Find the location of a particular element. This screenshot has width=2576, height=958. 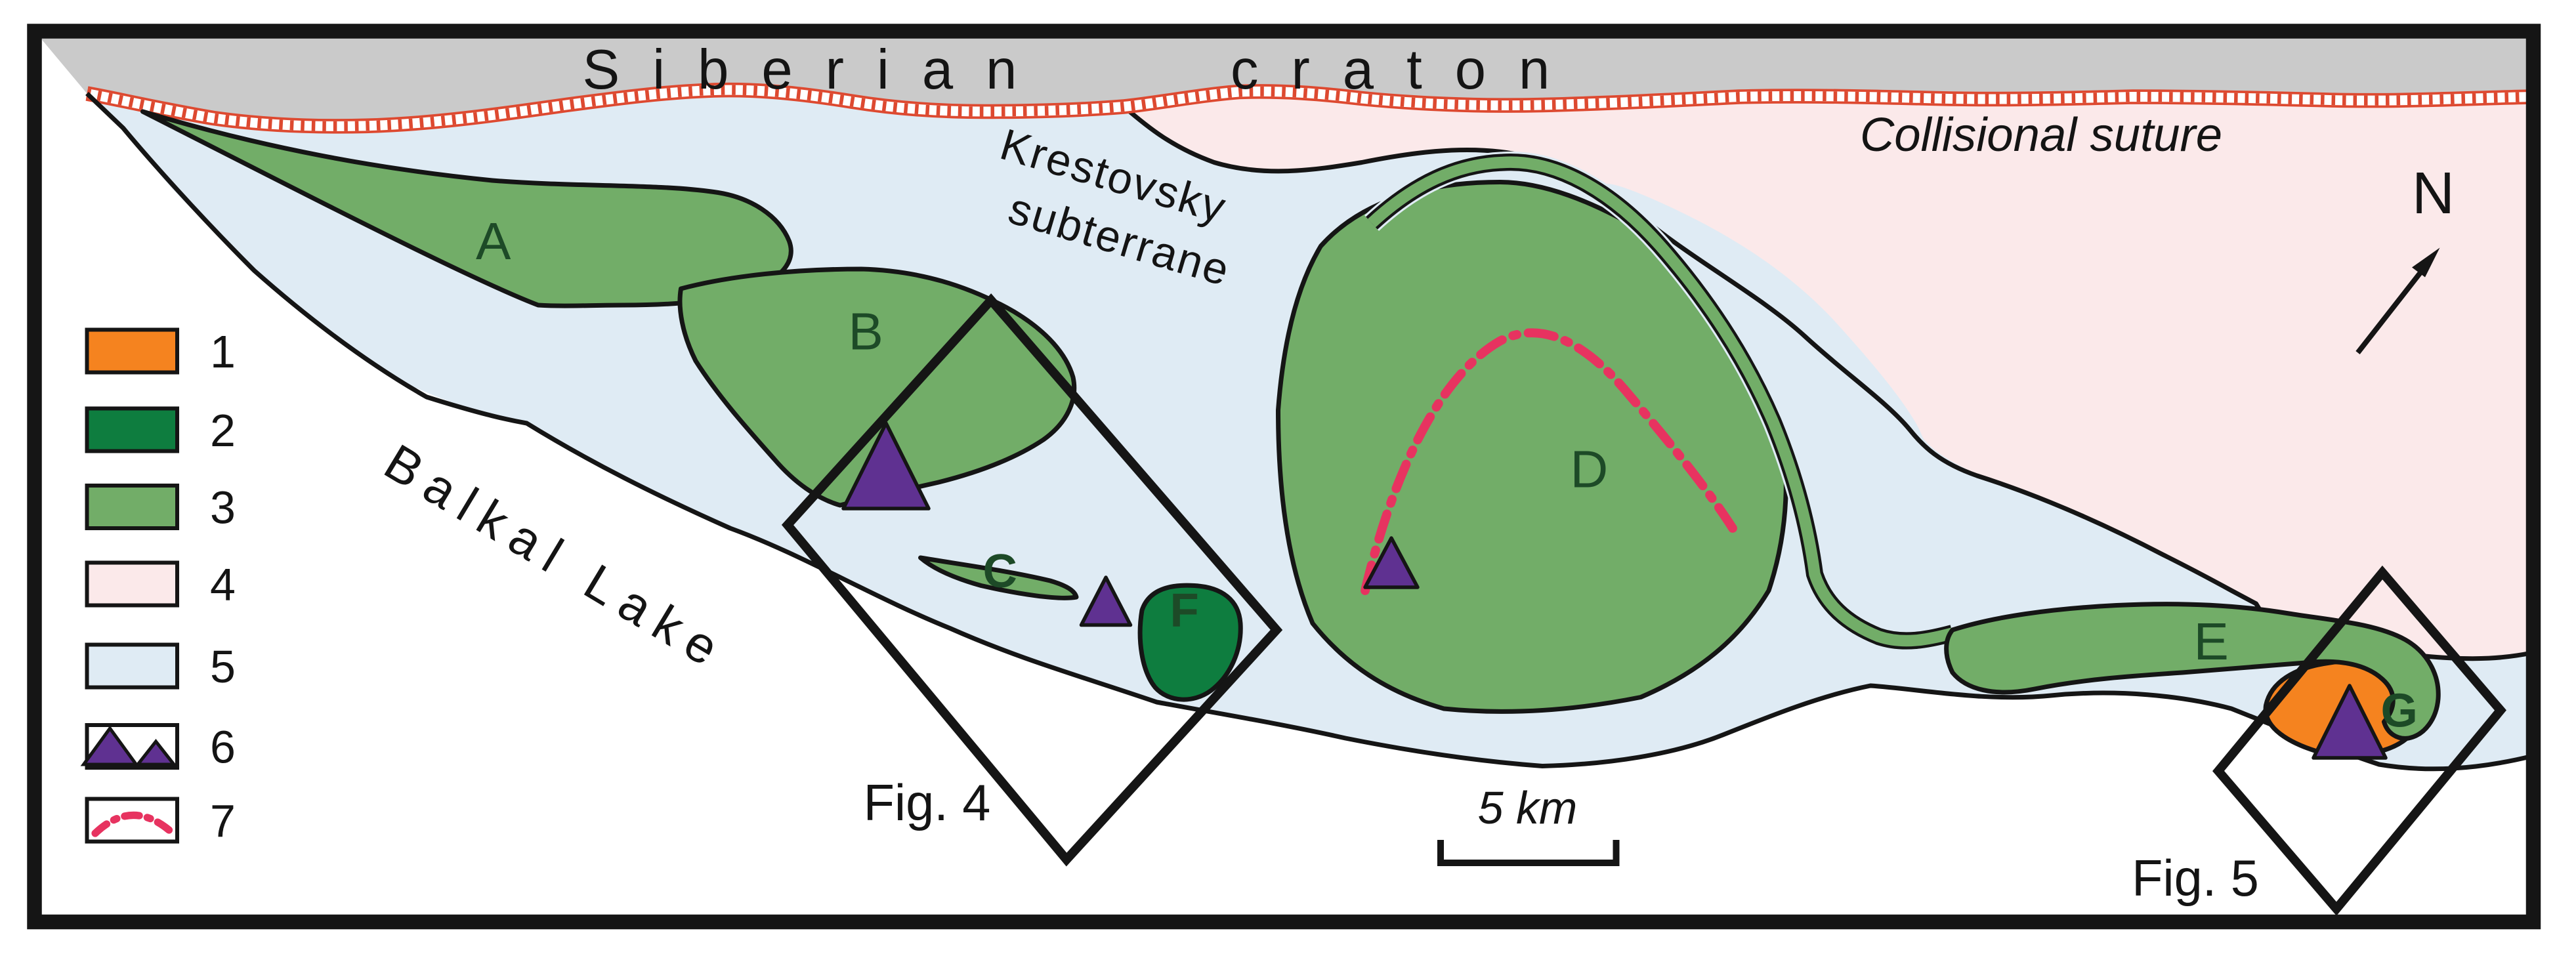

region-label-e: E is located at coordinates (2211, 641).